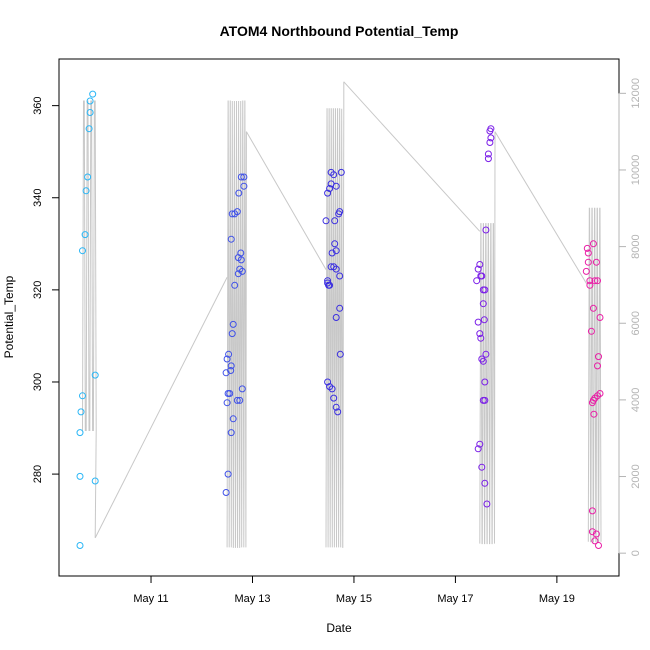 The width and height of the screenshot is (650, 650). Describe the element at coordinates (339, 628) in the screenshot. I see `x-axis-label: Date` at that location.